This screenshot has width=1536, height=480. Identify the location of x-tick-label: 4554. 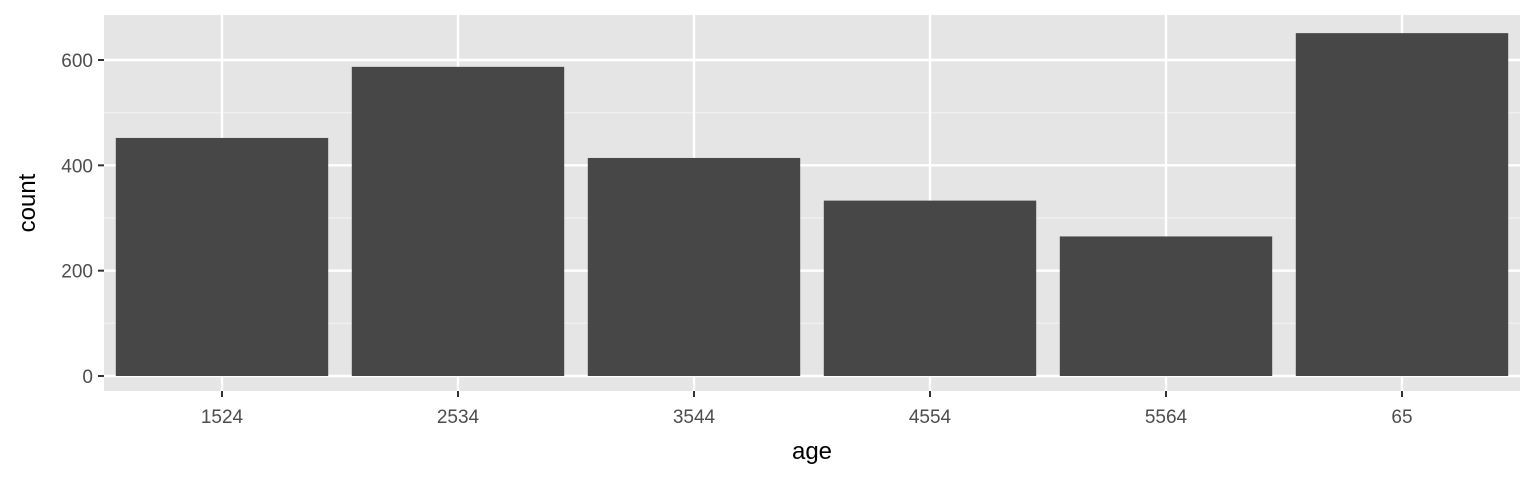
(930, 417).